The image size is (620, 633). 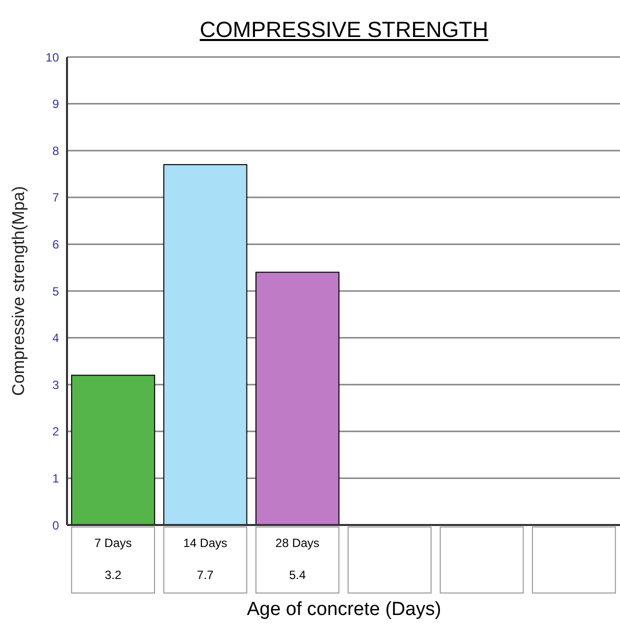 I want to click on y-tick-label: 10, so click(x=53, y=57).